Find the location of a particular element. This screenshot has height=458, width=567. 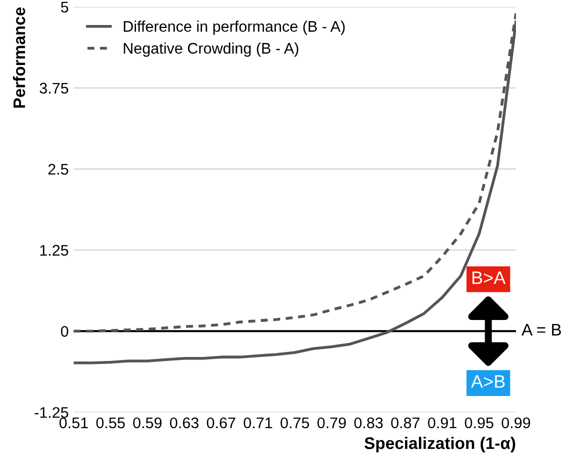

x-tick-label: 0.63 is located at coordinates (184, 422).